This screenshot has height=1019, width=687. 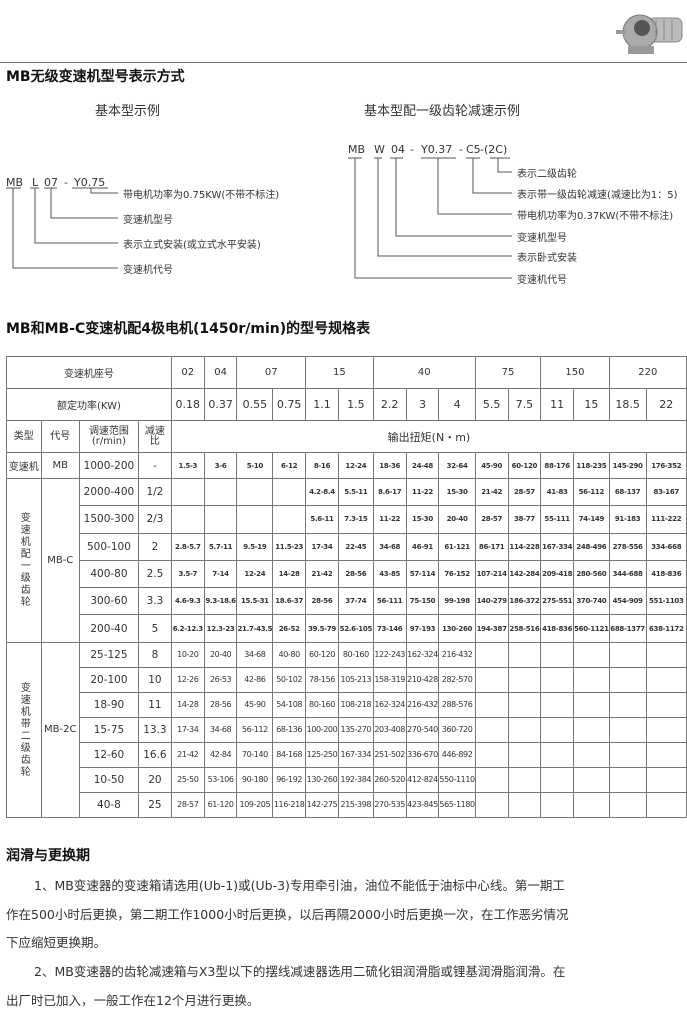 I want to click on torque-value: 53-106, so click(x=220, y=779).